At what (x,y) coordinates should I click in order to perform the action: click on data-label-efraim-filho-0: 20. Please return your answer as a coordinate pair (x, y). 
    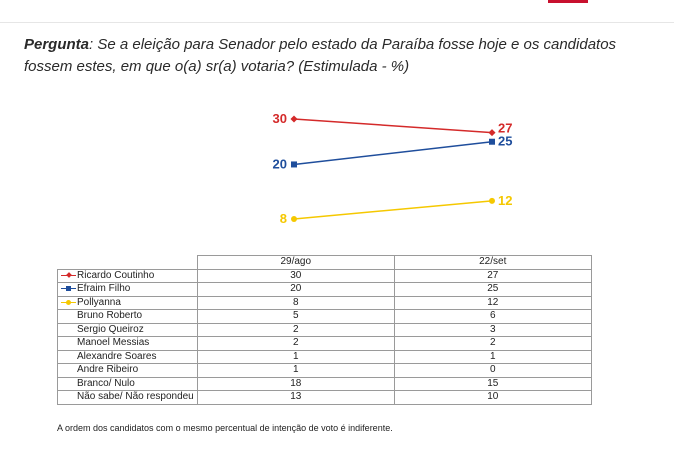
    Looking at the image, I should click on (280, 163).